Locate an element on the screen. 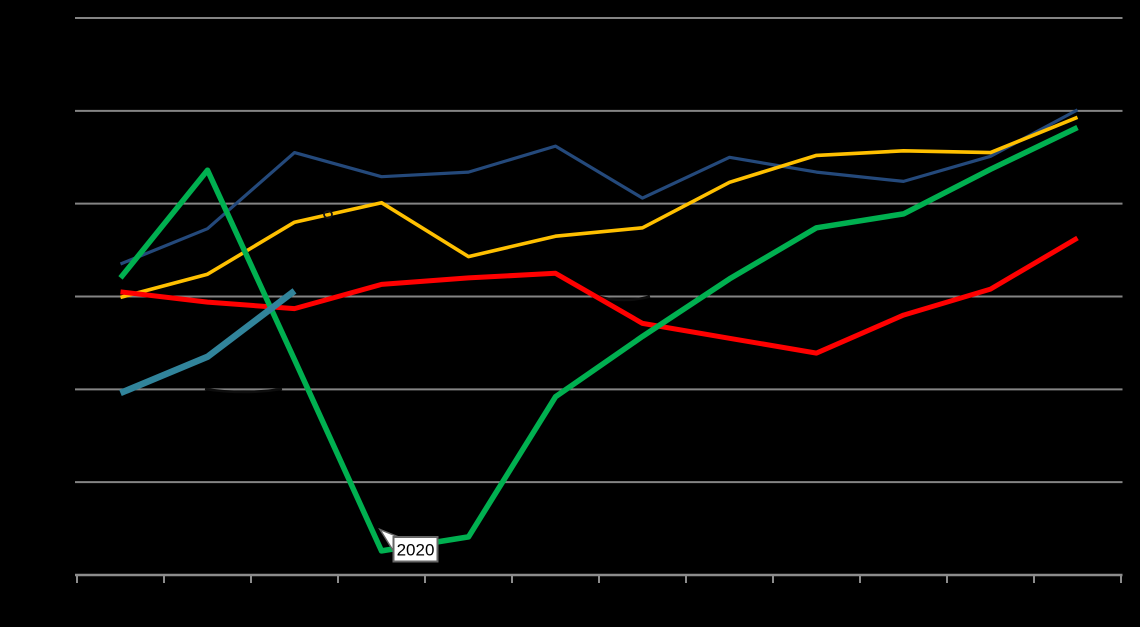 The width and height of the screenshot is (1140, 627). hidden-ink-fragment is located at coordinates (243, 390).